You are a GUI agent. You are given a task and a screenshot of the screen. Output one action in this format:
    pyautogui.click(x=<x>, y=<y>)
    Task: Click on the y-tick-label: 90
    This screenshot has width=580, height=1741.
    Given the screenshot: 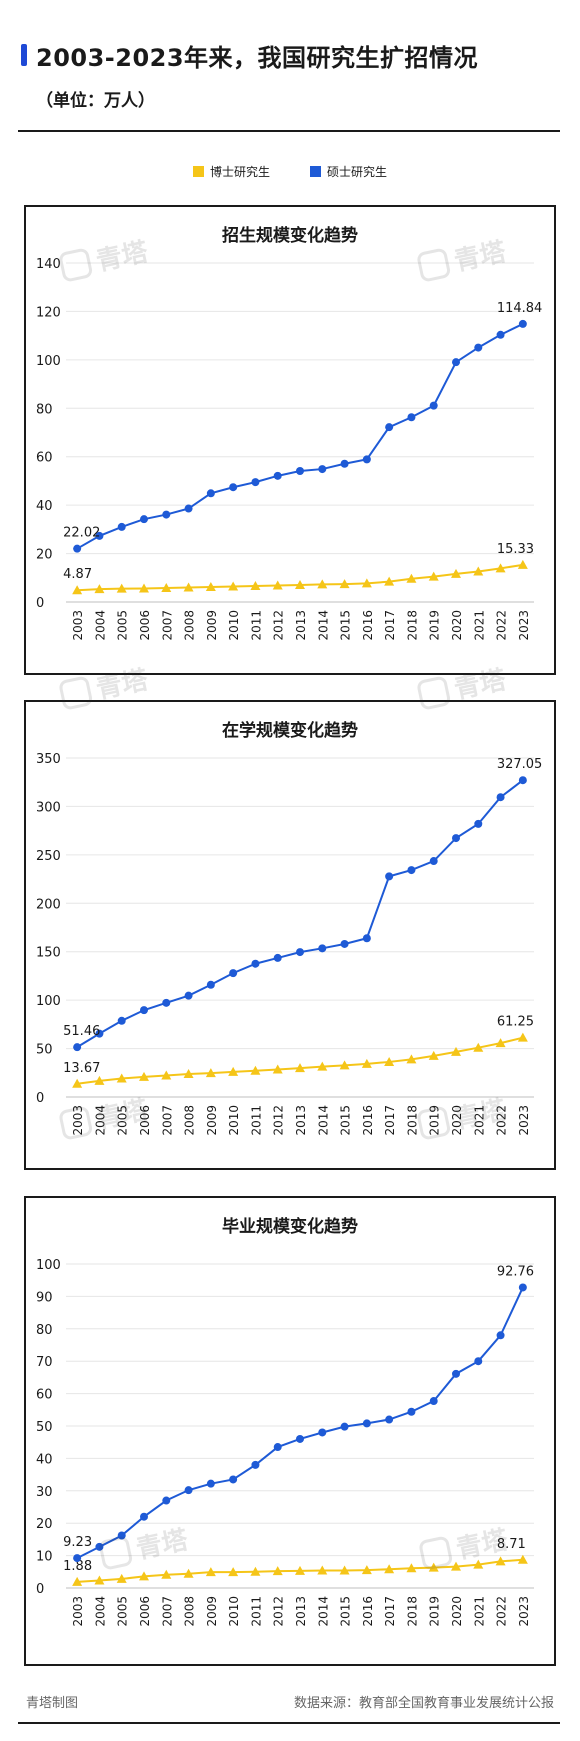 What is the action you would take?
    pyautogui.click(x=44, y=1297)
    